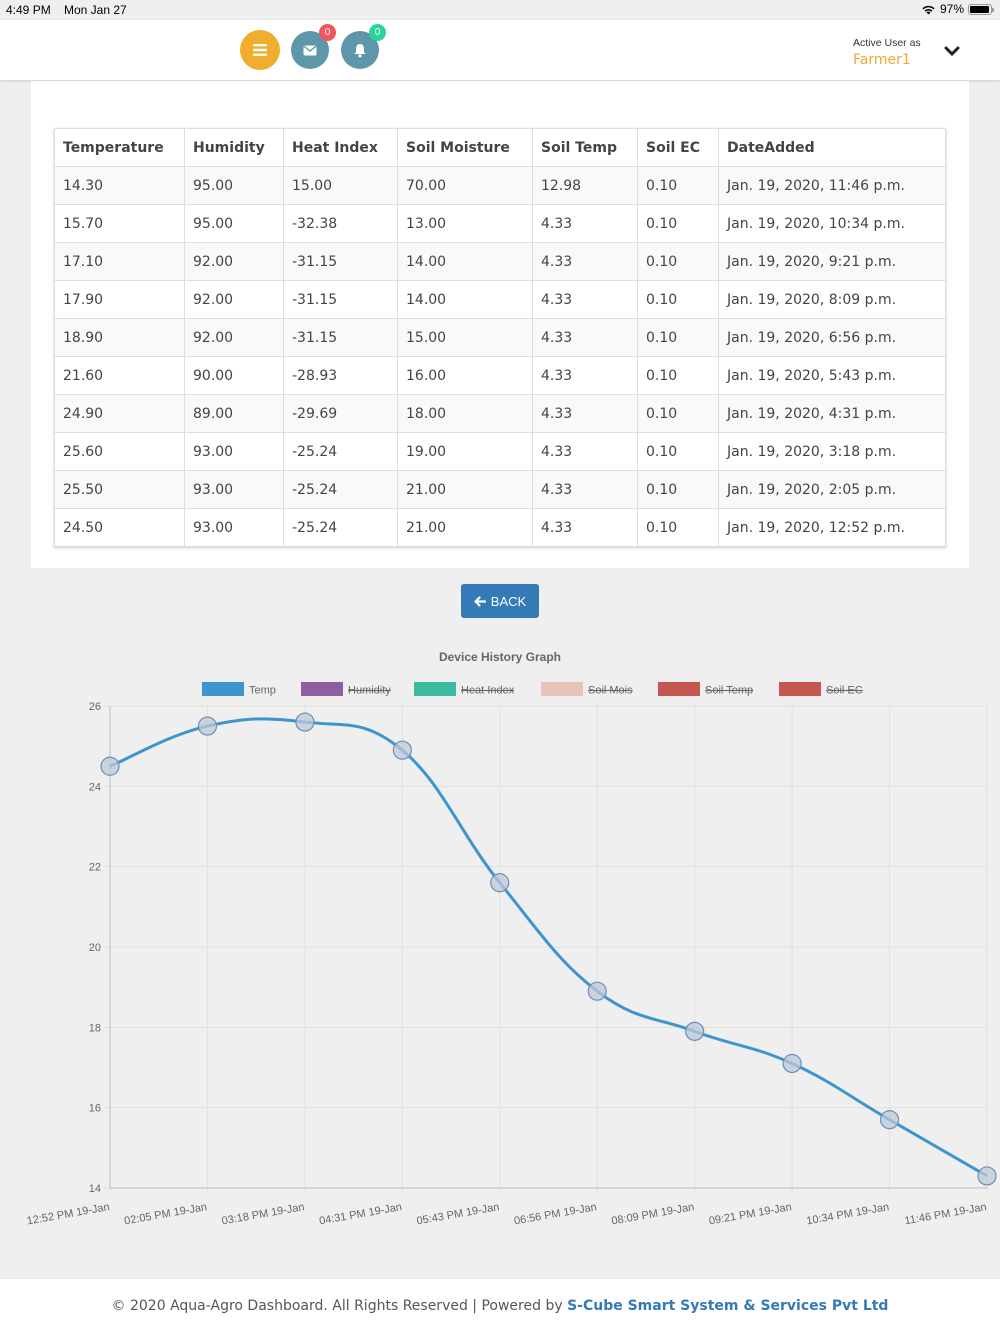 This screenshot has height=1334, width=1000. I want to click on notifications-button: 0, so click(363, 46).